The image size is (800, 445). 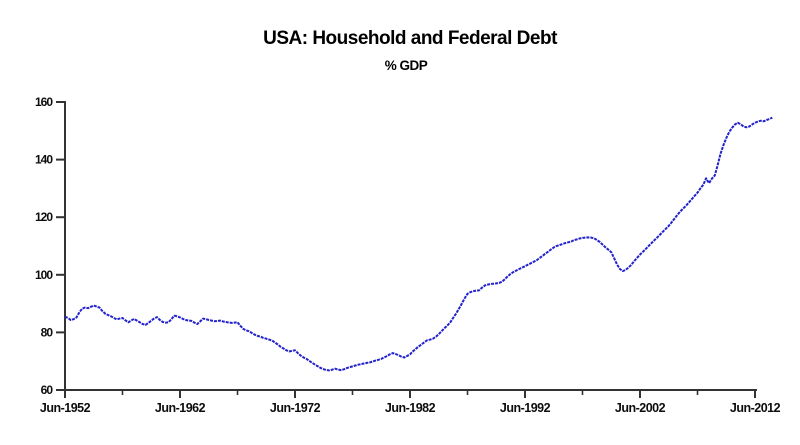 What do you see at coordinates (47, 390) in the screenshot?
I see `y-tick-label: 60` at bounding box center [47, 390].